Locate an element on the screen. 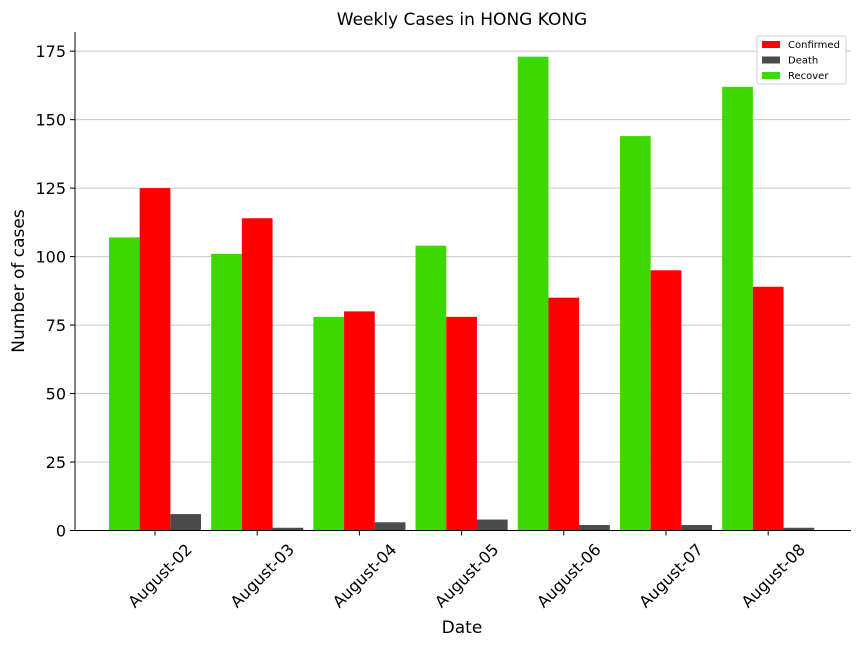 This screenshot has height=648, width=864. x-tick-label: August-04 is located at coordinates (365, 576).